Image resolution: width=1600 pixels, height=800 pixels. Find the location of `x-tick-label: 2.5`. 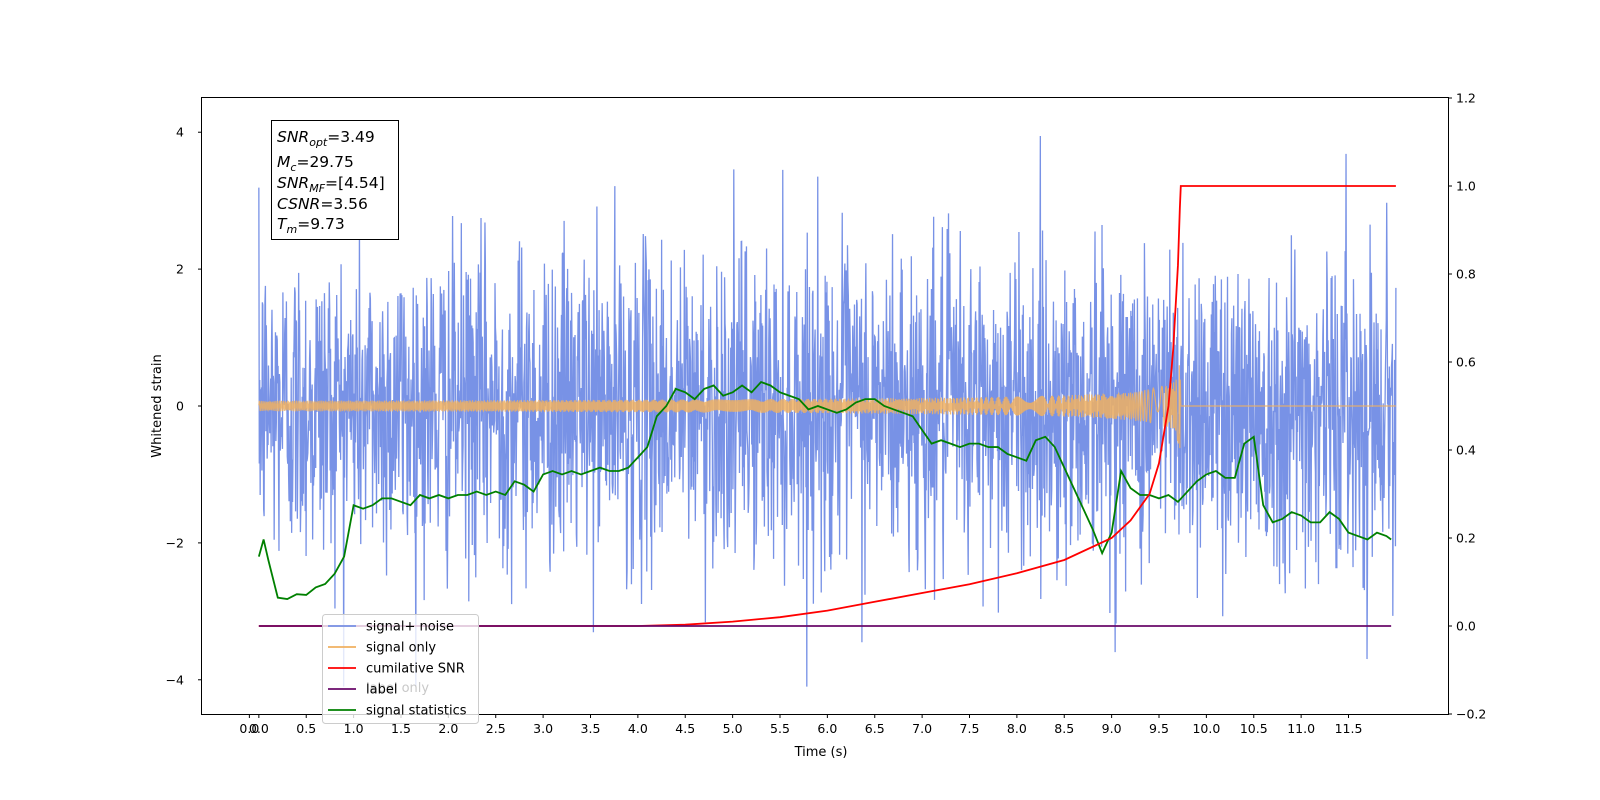

x-tick-label: 2.5 is located at coordinates (496, 728).